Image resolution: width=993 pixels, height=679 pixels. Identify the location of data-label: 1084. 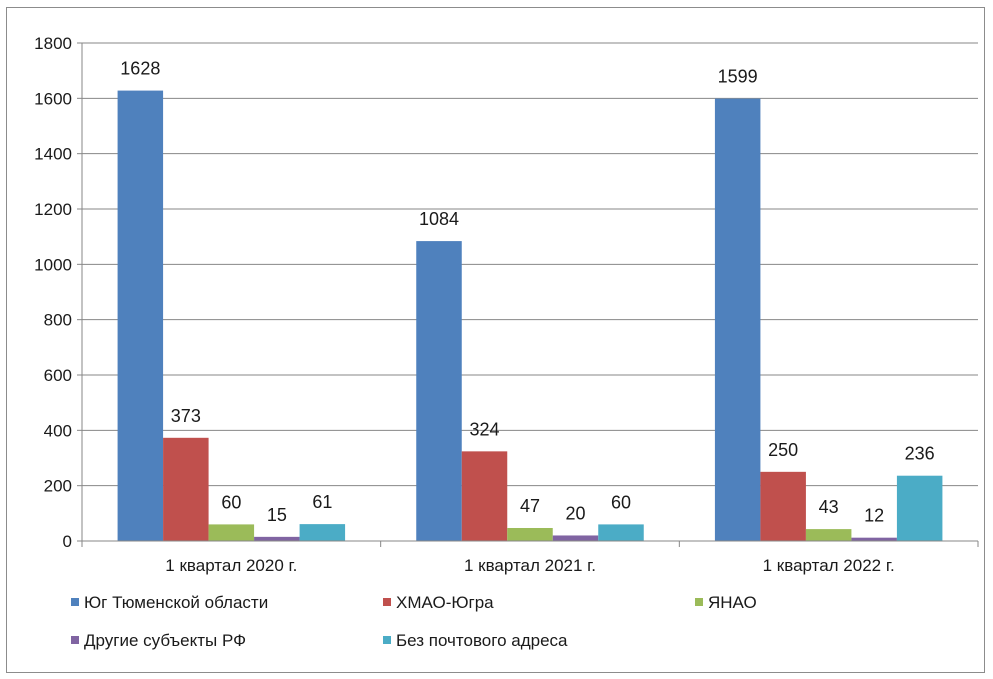
(439, 219).